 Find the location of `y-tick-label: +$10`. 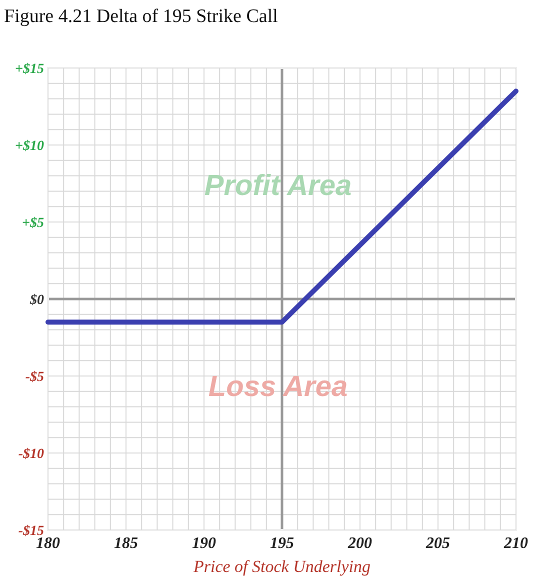

y-tick-label: +$10 is located at coordinates (29, 146).